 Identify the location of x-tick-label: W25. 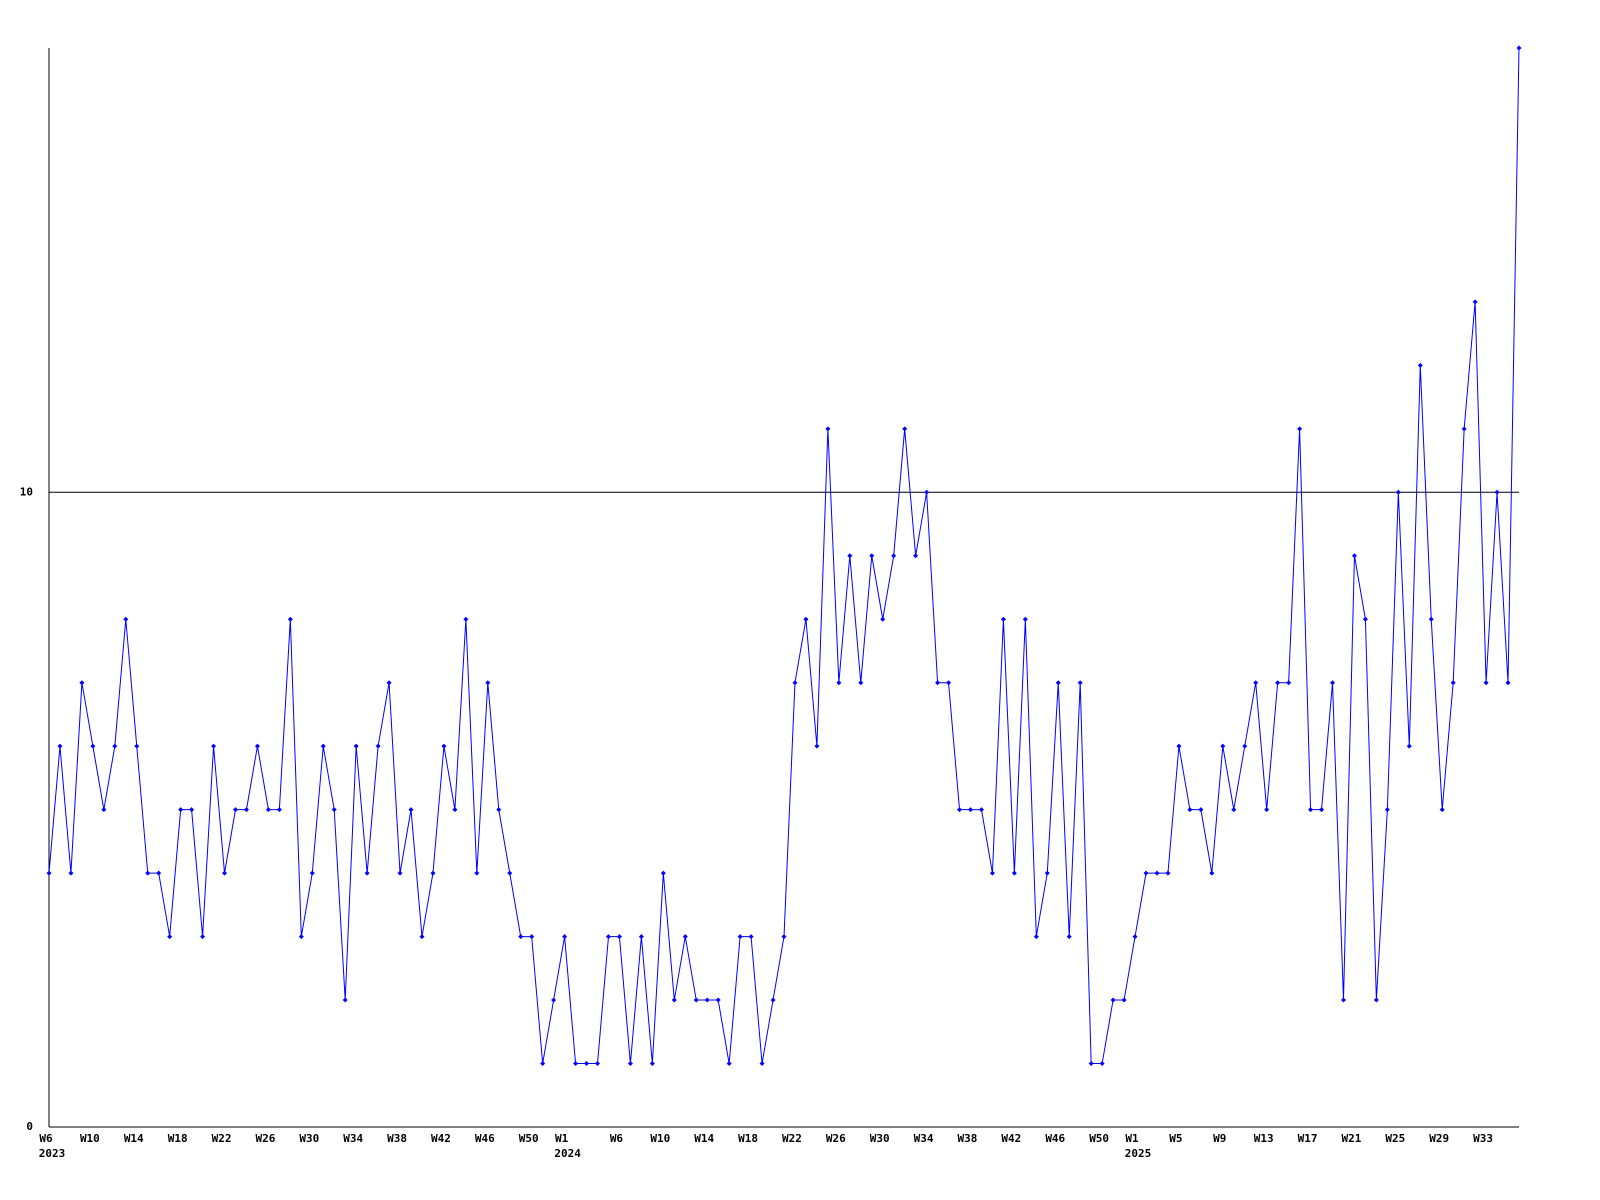
(1395, 1138).